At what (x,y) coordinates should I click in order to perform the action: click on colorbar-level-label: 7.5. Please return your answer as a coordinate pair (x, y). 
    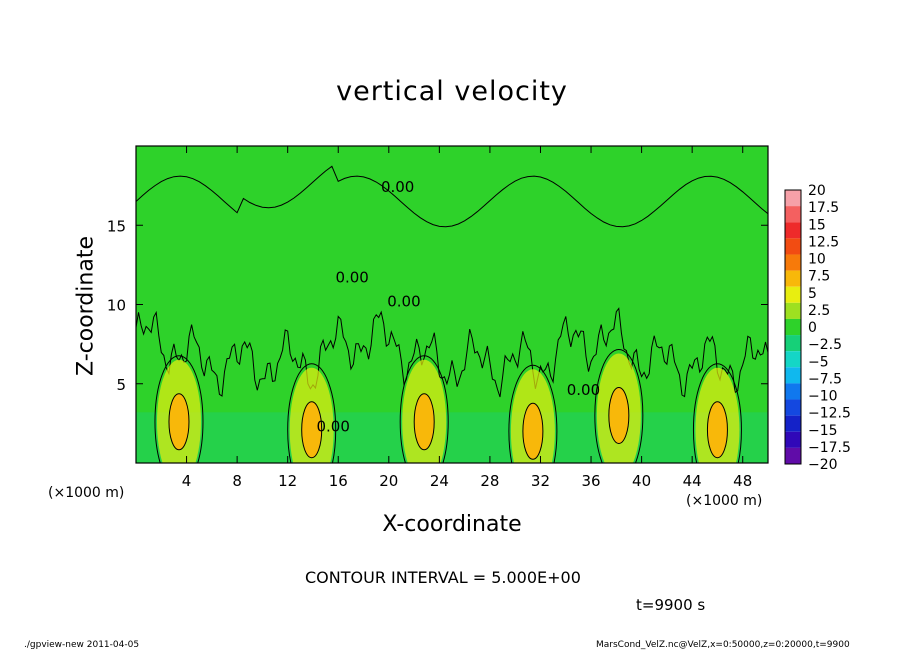
    Looking at the image, I should click on (819, 277).